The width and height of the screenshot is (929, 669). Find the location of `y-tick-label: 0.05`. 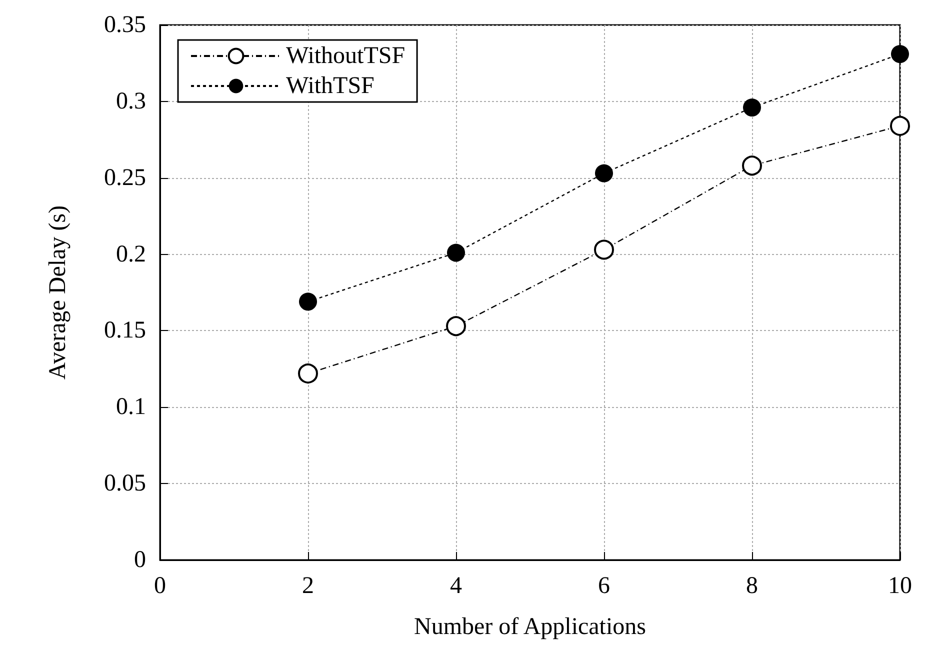

y-tick-label: 0.05 is located at coordinates (125, 483).